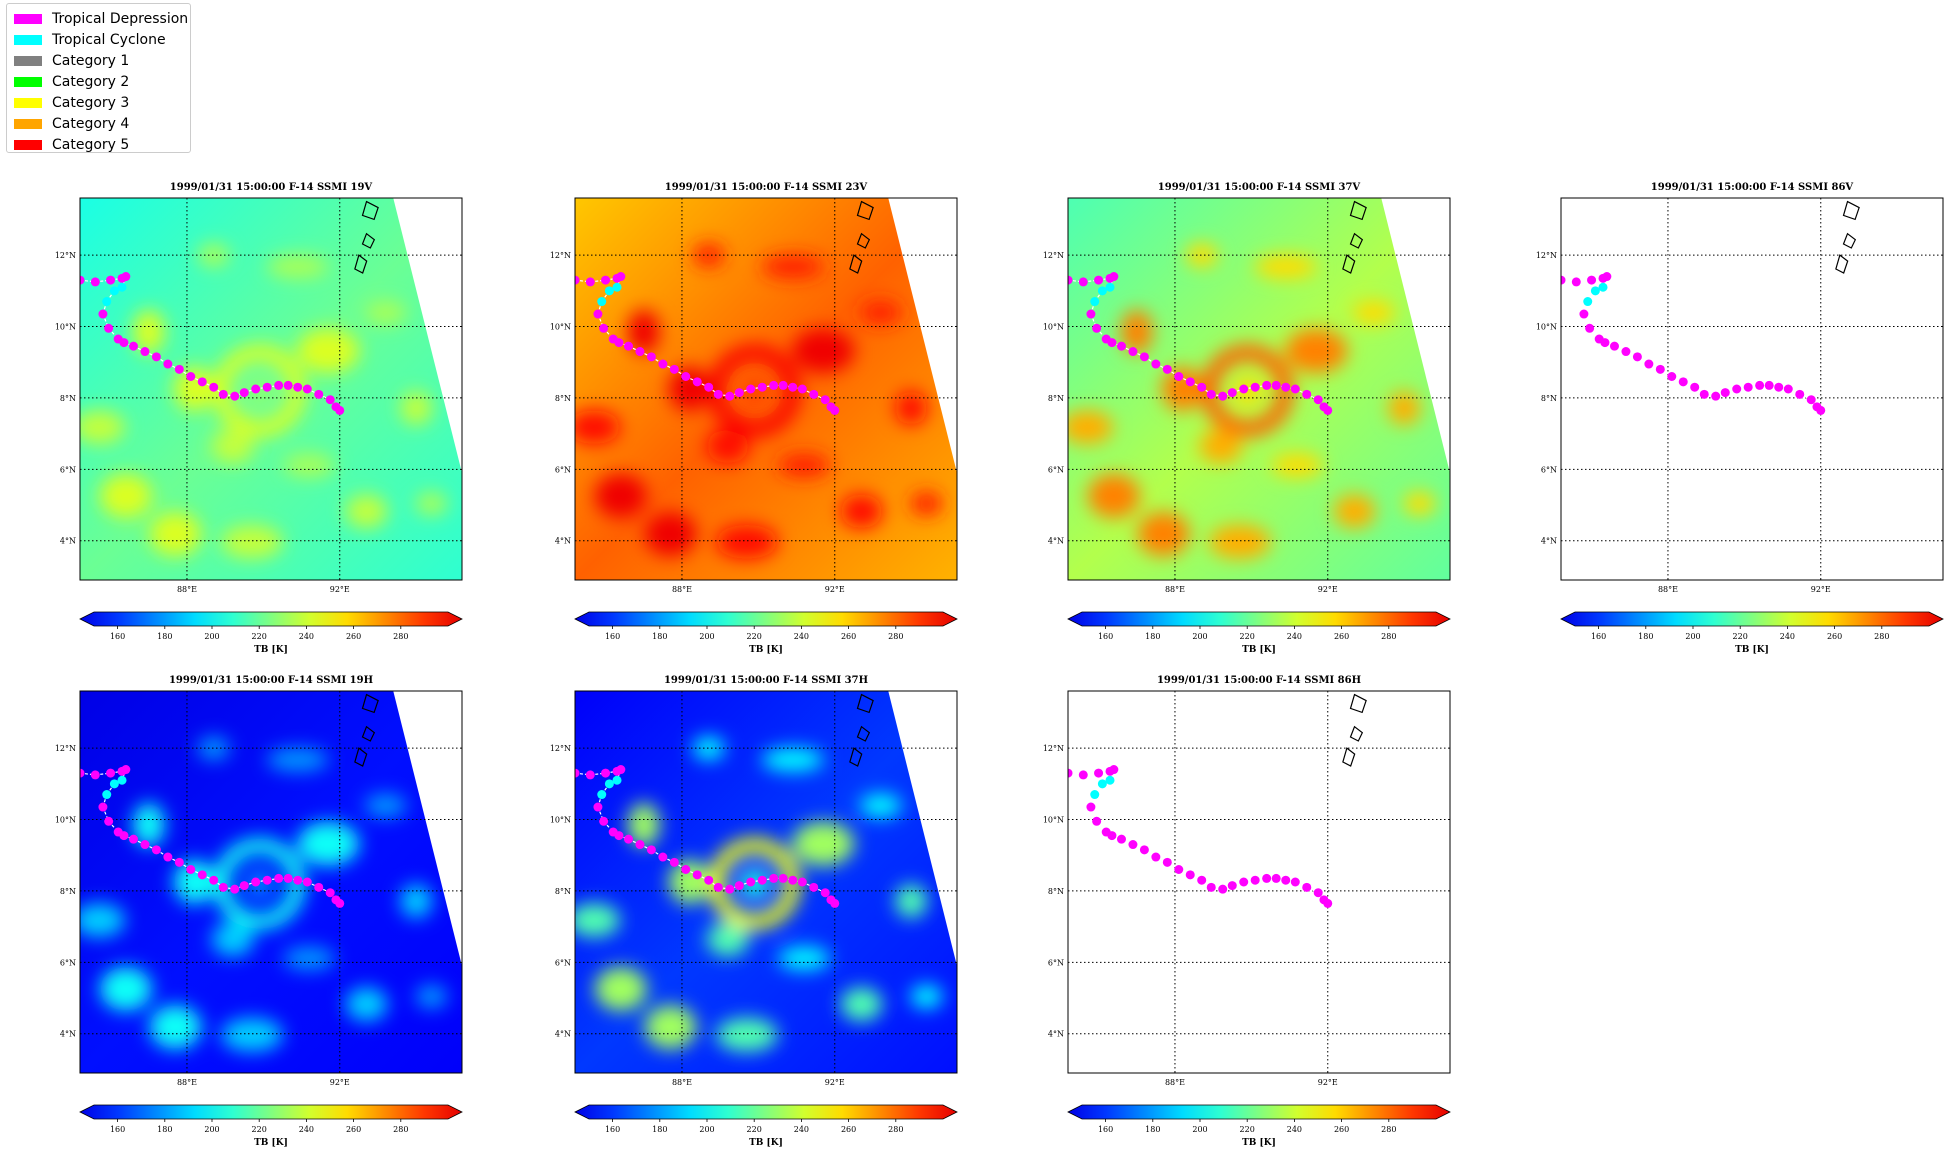 The height and width of the screenshot is (1162, 1947). I want to click on colorbar-tick-label: 240, so click(306, 1129).